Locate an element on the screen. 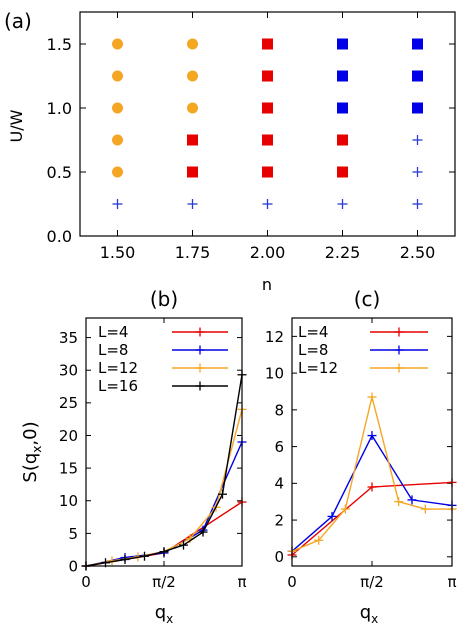 Image resolution: width=463 pixels, height=638 pixels. y-tick-label: 12 is located at coordinates (274, 337).